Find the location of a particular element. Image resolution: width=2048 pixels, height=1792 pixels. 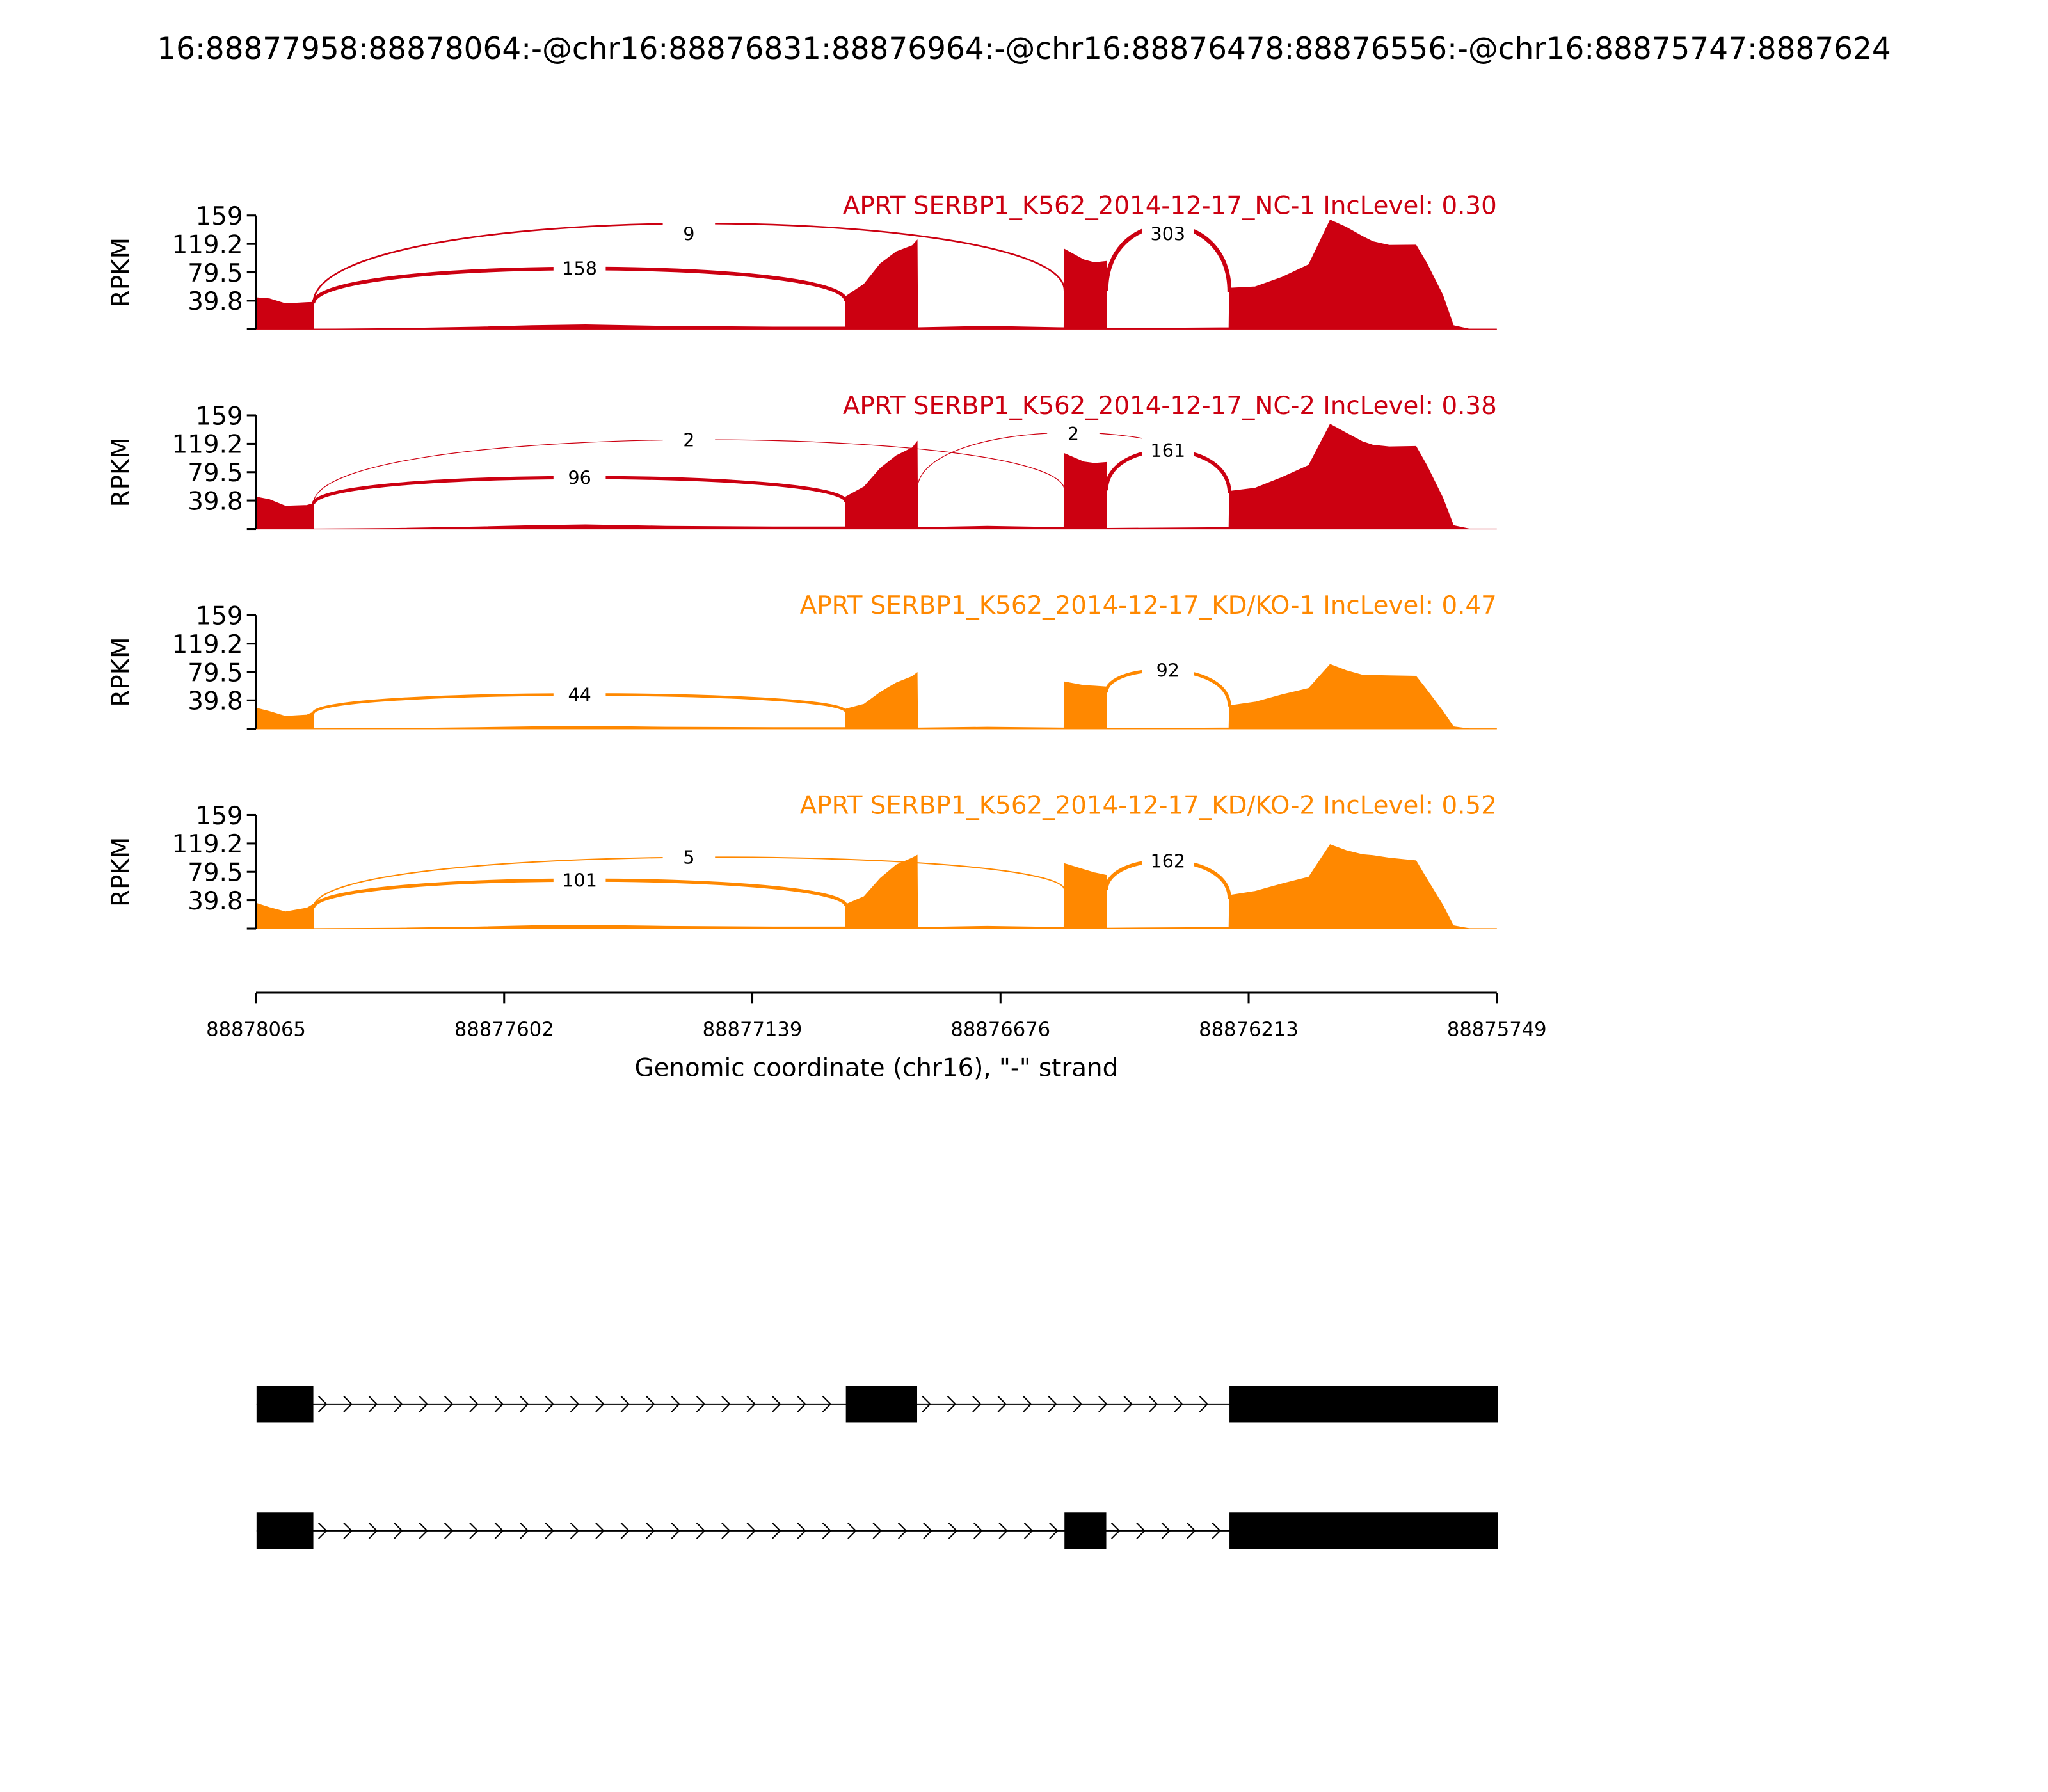

x-axis-label: Genomic coordinate (chr16), "-" strand is located at coordinates (877, 1068).